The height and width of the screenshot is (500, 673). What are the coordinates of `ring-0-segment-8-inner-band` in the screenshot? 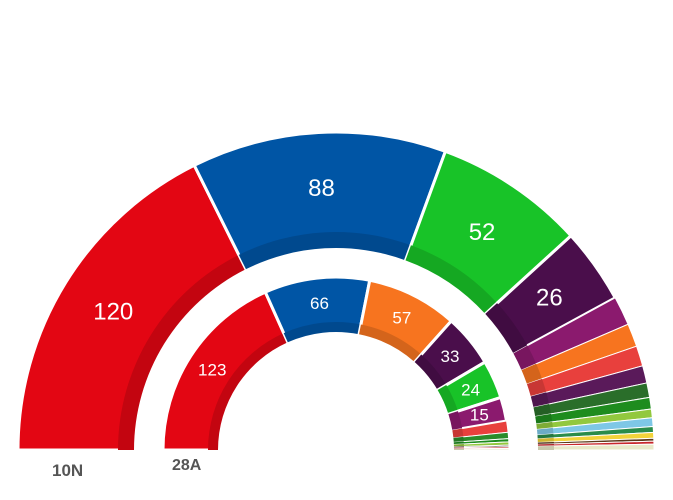 It's located at (542, 410).